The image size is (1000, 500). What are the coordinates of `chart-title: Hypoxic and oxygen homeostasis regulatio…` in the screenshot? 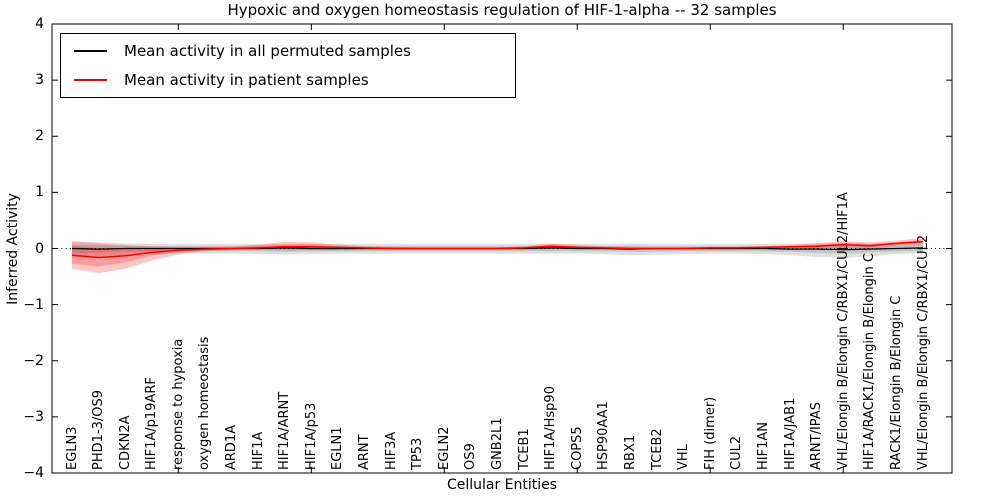 It's located at (502, 10).